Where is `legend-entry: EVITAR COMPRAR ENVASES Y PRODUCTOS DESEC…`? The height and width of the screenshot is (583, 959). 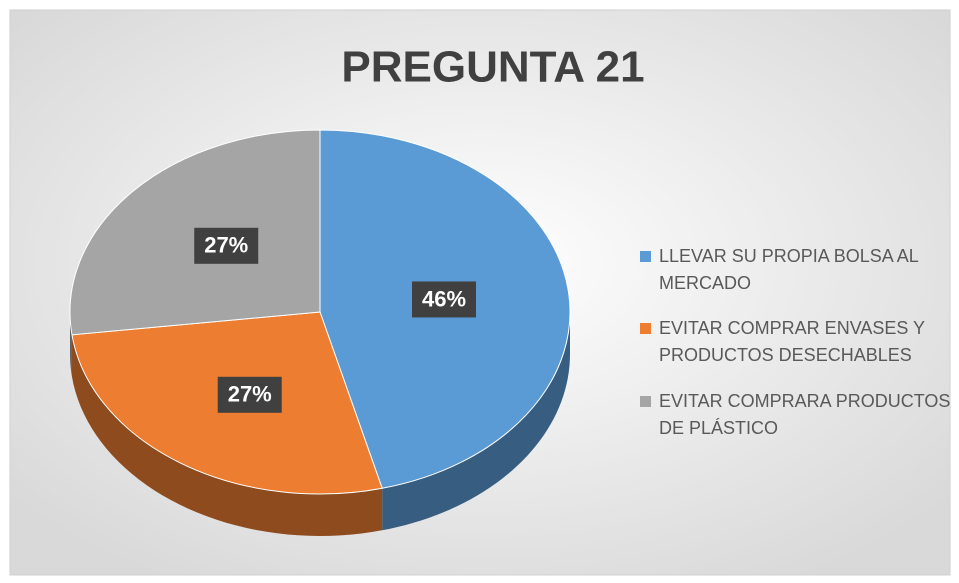 legend-entry: EVITAR COMPRAR ENVASES Y PRODUCTOS DESEC… is located at coordinates (797, 342).